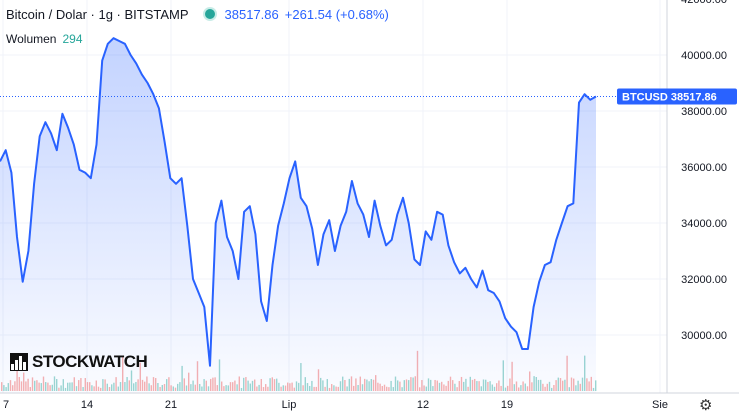 The height and width of the screenshot is (414, 739). Describe the element at coordinates (289, 405) in the screenshot. I see `x-tick-label: Lip` at that location.